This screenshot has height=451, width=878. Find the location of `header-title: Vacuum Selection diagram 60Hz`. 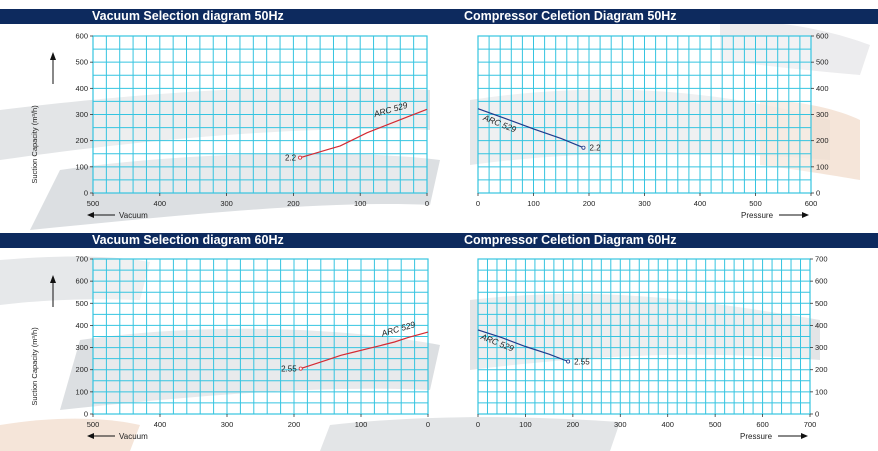

header-title: Vacuum Selection diagram 60Hz is located at coordinates (188, 240).